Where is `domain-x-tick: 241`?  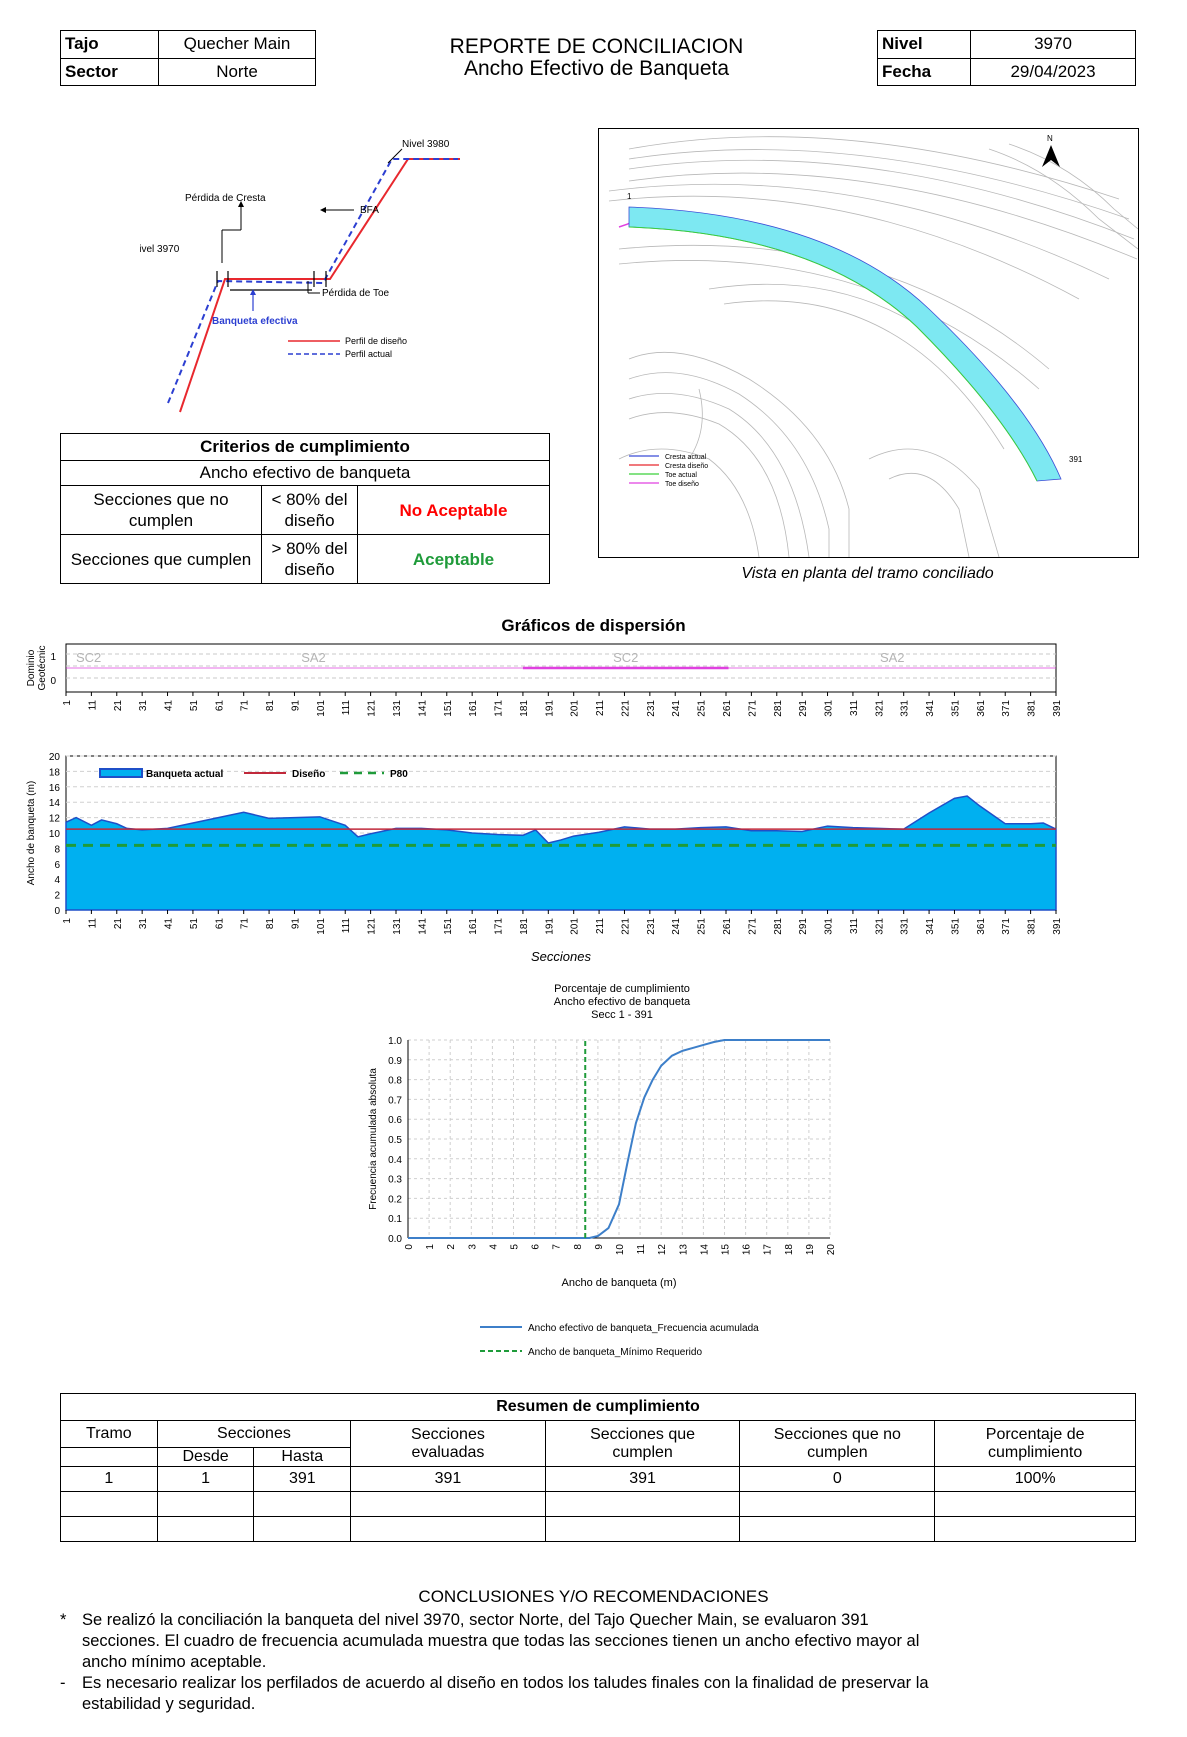 domain-x-tick: 241 is located at coordinates (676, 708).